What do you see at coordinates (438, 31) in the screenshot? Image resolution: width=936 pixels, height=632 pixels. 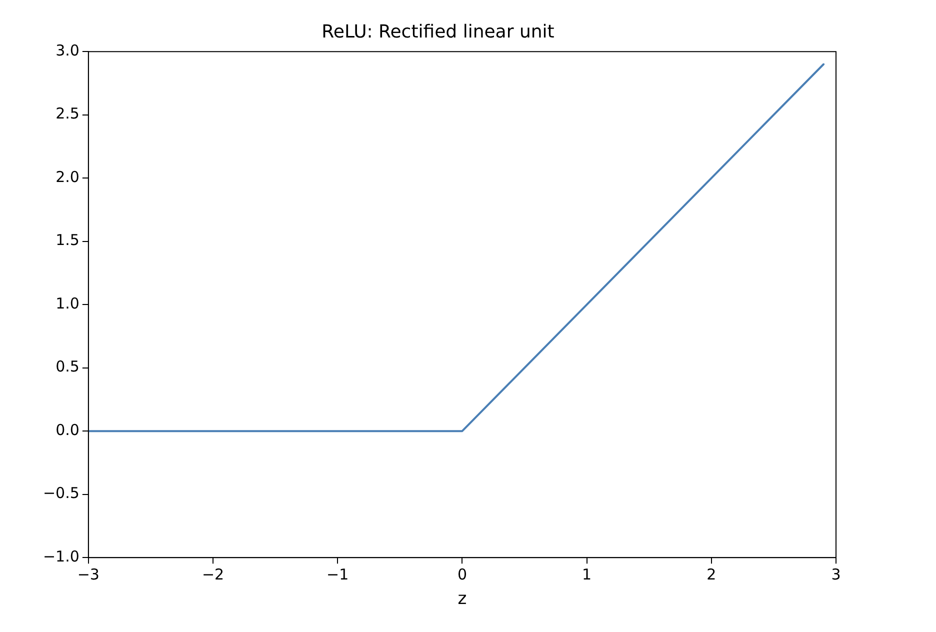 I see `chart-title: ReLU: Rectified linear unit` at bounding box center [438, 31].